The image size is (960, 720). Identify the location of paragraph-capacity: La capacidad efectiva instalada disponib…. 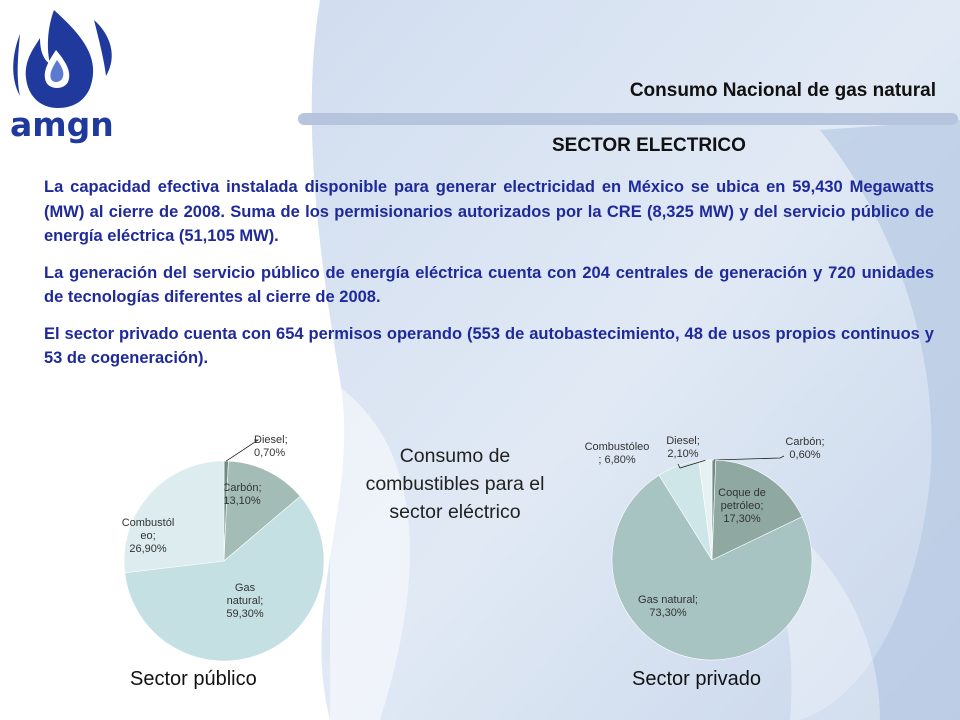
(489, 211).